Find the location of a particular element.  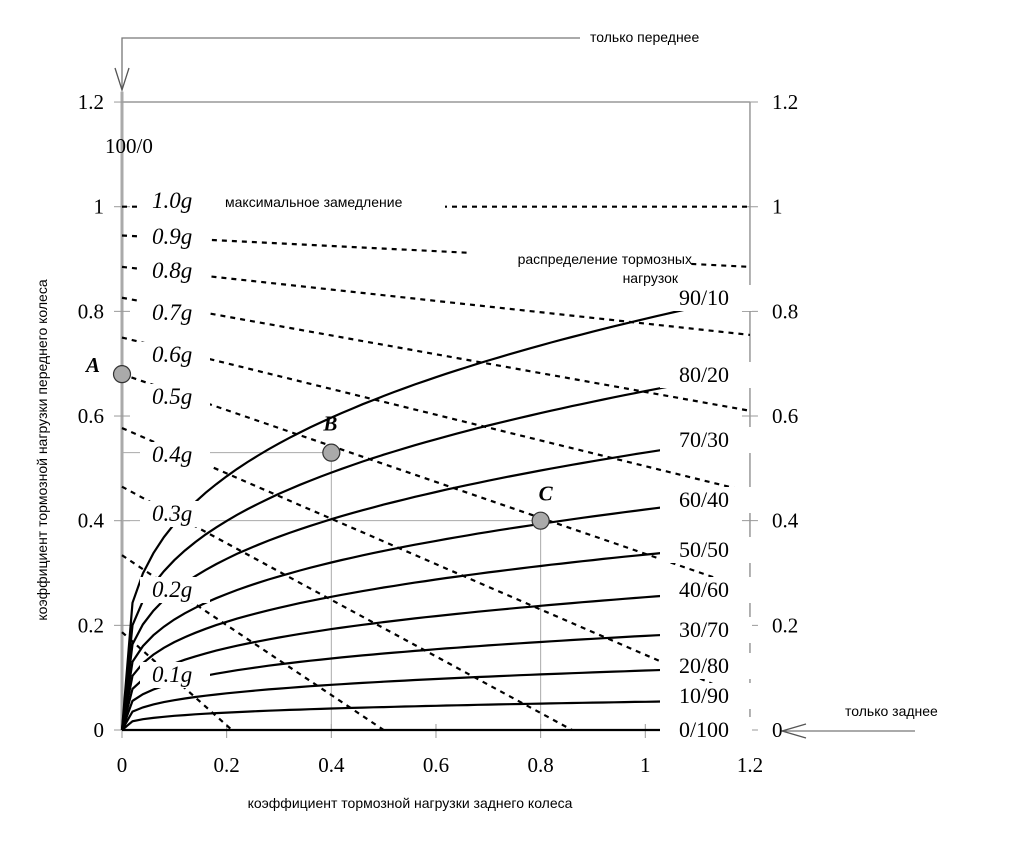

deceleration-line-0.7g is located at coordinates (436, 354).